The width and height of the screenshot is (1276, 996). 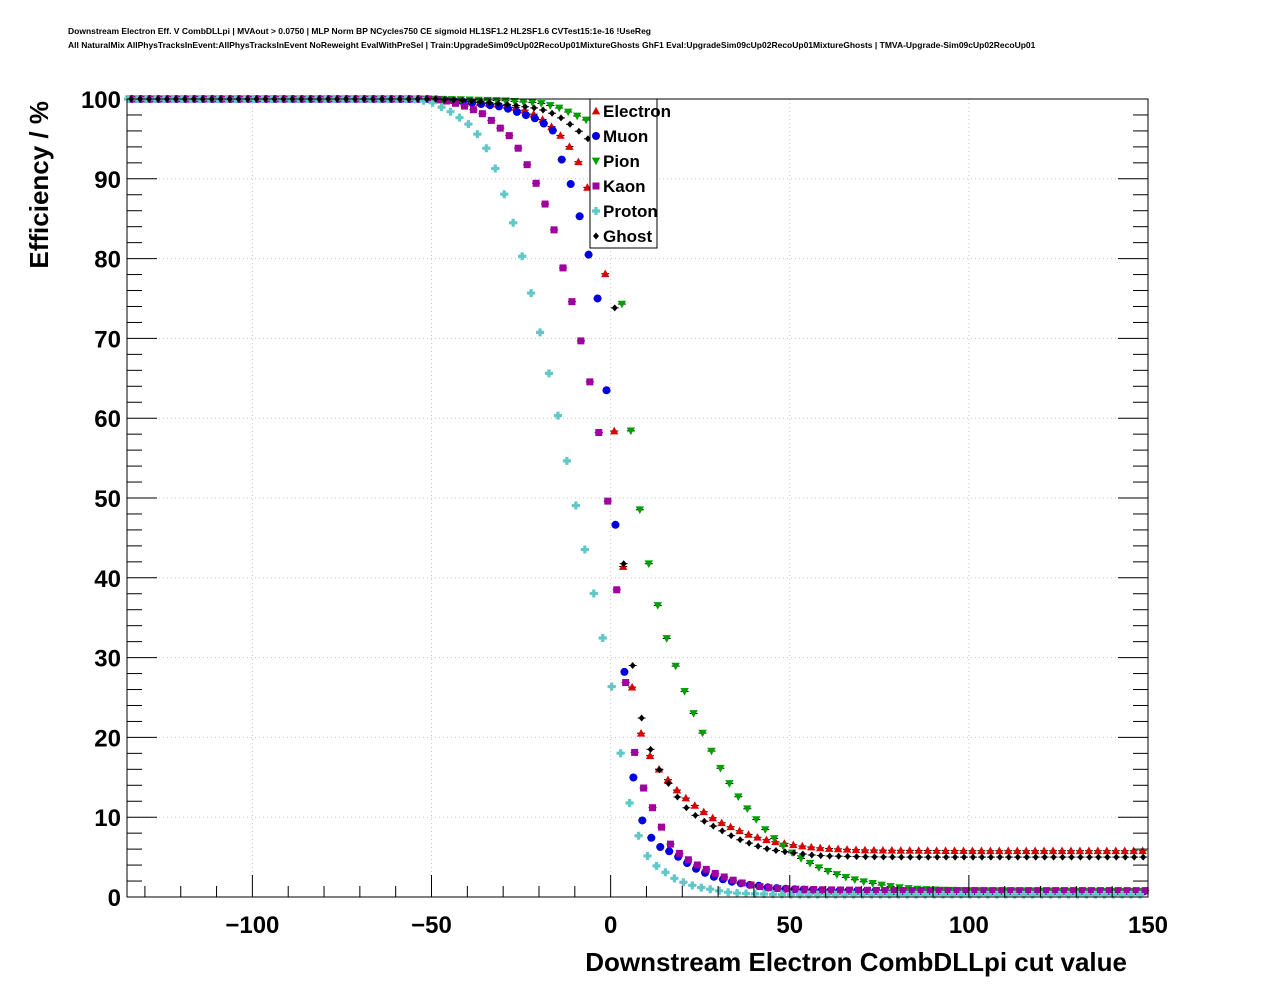 What do you see at coordinates (39, 185) in the screenshot?
I see `y-axis-title: Efficiency / %` at bounding box center [39, 185].